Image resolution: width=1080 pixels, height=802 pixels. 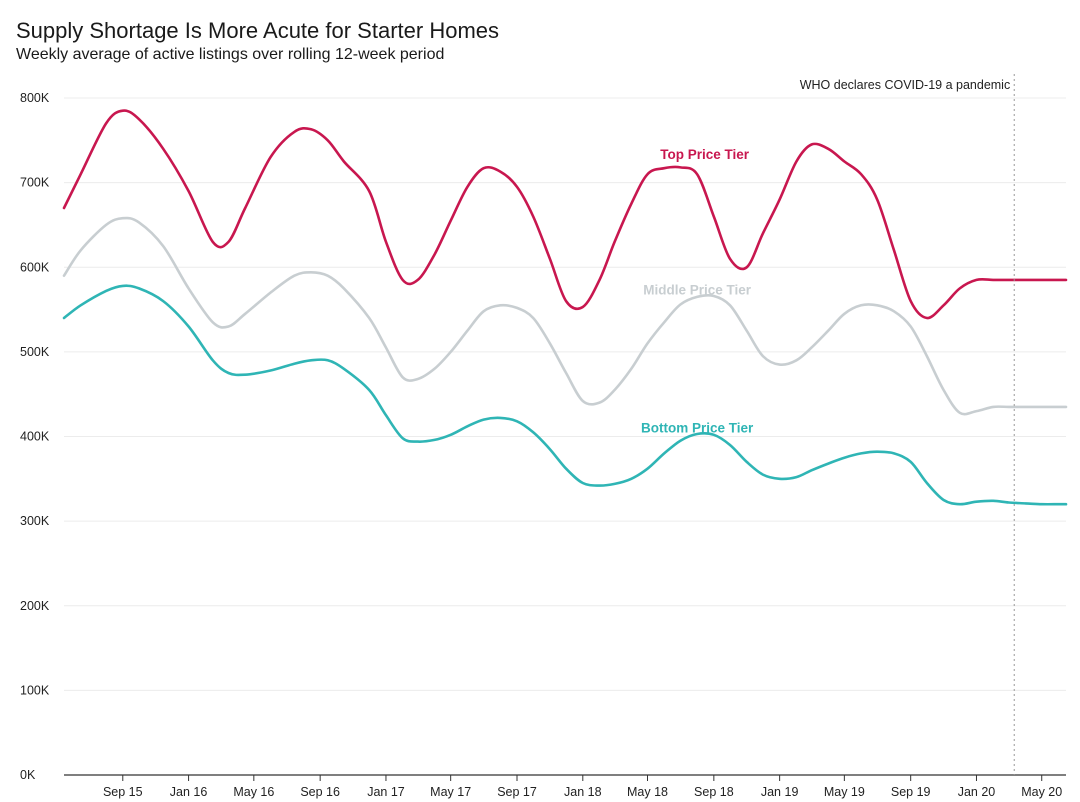 What do you see at coordinates (35, 606) in the screenshot?
I see `y-tick-label: 200K` at bounding box center [35, 606].